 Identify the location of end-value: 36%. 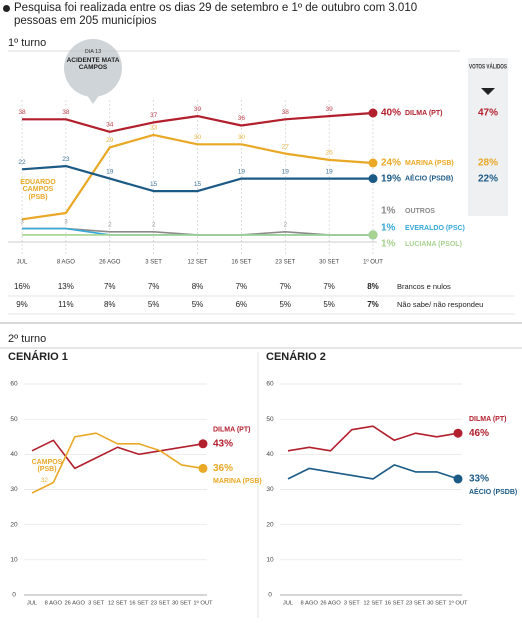
(223, 468).